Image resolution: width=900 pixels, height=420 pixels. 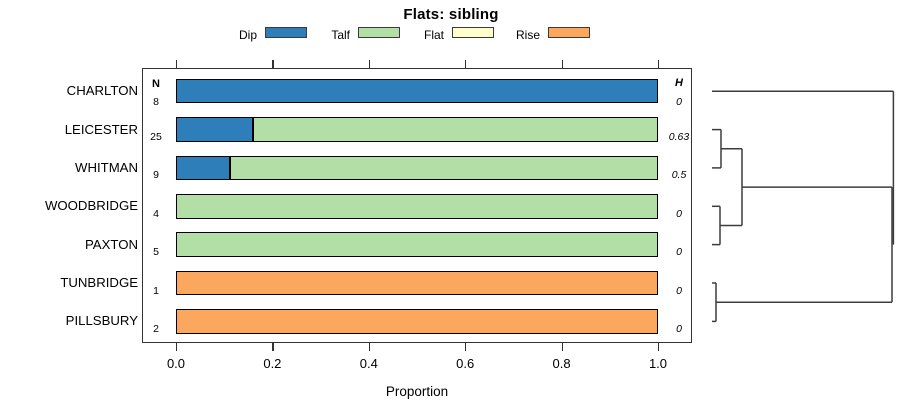 I want to click on h-column-header: H, so click(x=679, y=83).